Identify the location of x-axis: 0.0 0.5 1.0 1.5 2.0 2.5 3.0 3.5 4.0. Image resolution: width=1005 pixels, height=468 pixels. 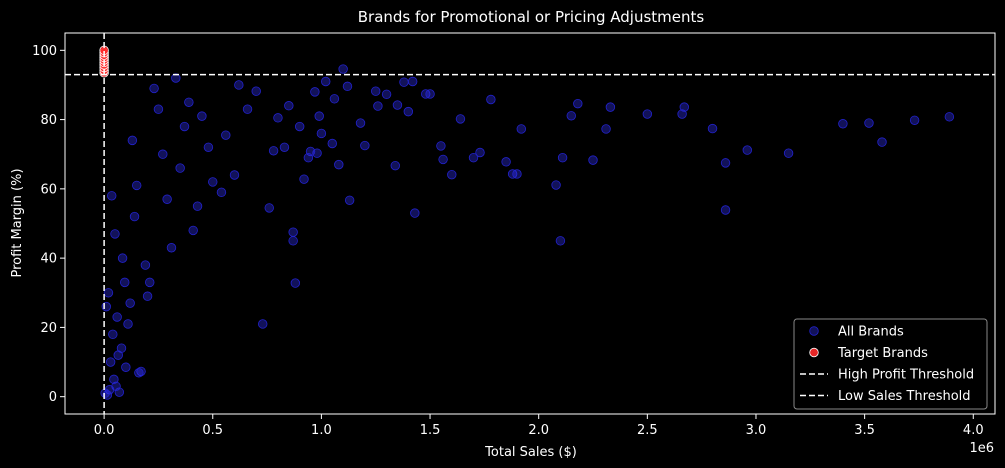
(539, 426).